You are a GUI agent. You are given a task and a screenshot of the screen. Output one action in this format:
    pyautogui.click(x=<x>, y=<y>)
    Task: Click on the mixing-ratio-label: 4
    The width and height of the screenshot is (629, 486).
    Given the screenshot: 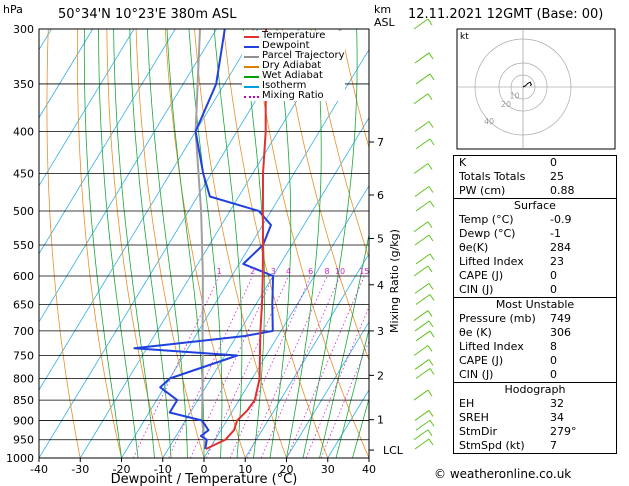 What is the action you would take?
    pyautogui.click(x=288, y=271)
    